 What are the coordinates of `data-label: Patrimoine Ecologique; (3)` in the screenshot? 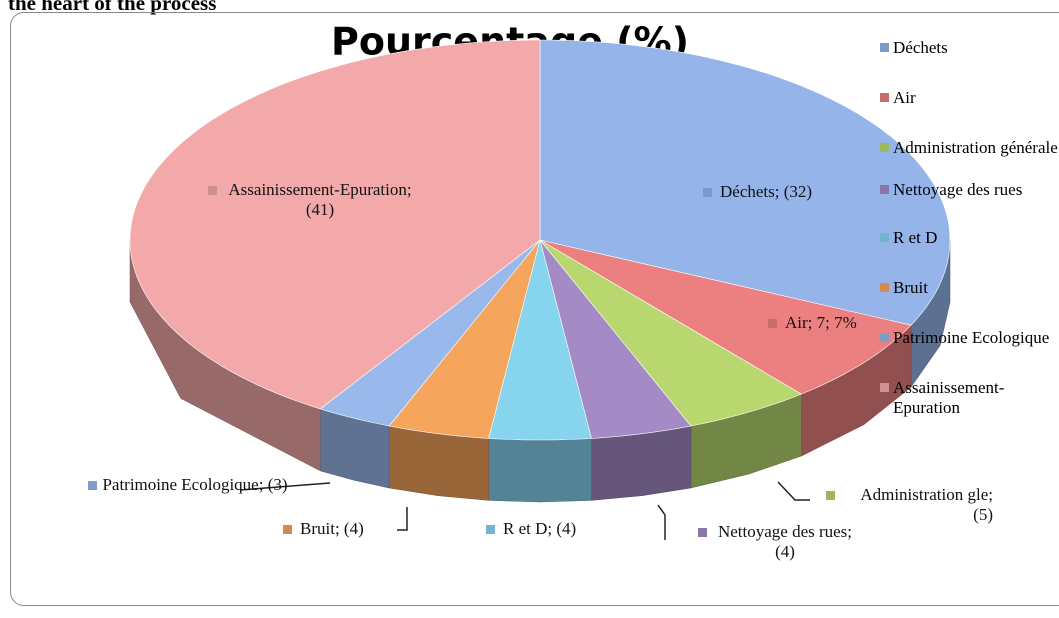 It's located at (195, 484).